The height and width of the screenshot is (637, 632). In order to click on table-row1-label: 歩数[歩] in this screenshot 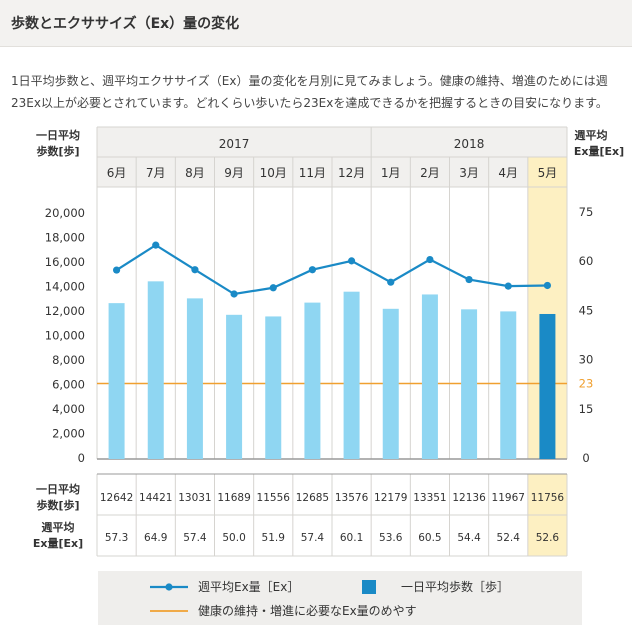, I will do `click(57, 505)`.